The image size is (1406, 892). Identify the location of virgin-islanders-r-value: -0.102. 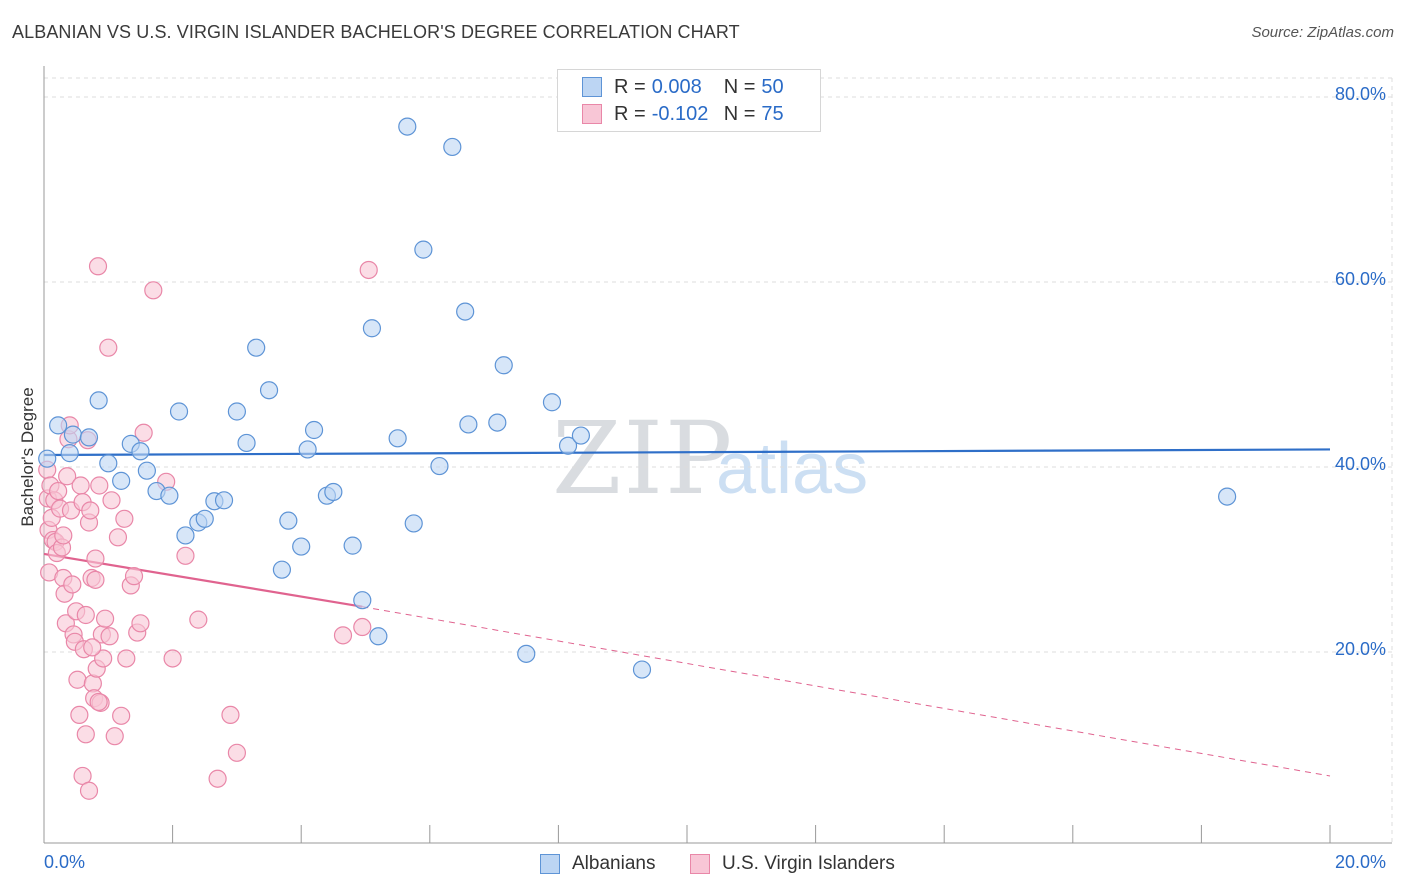
(680, 113).